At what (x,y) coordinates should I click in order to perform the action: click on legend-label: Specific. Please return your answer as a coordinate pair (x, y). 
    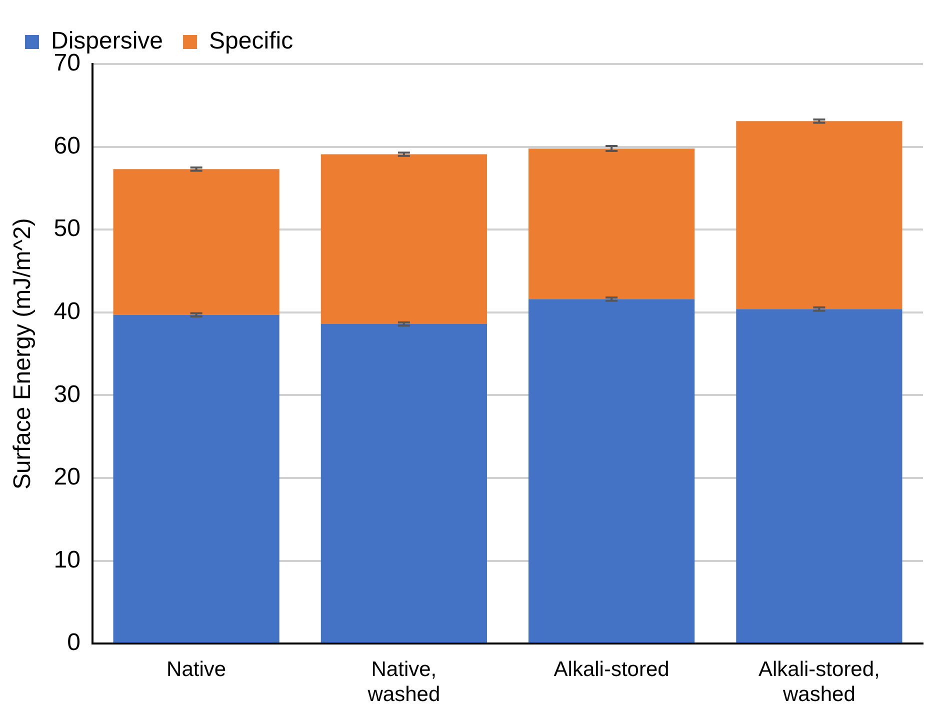
    Looking at the image, I should click on (251, 41).